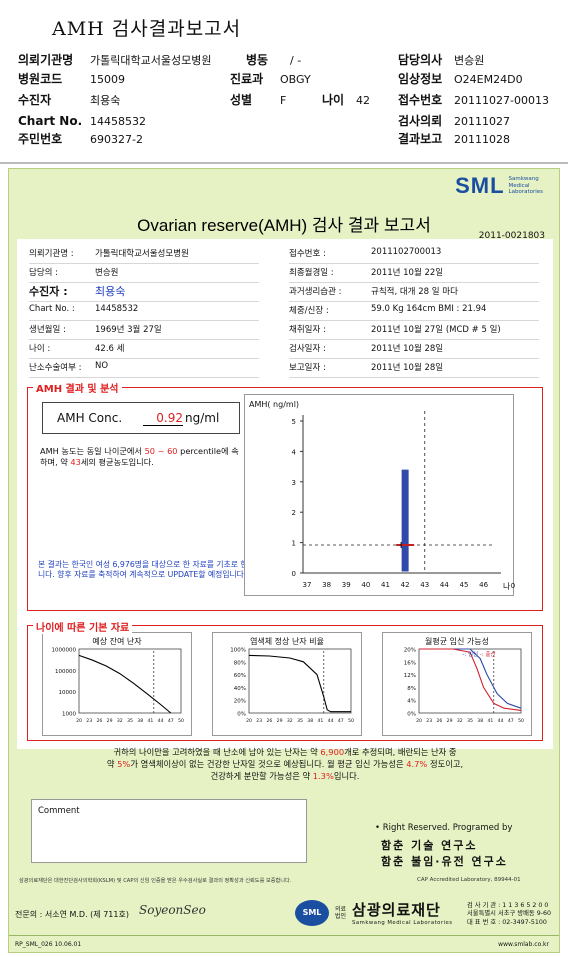 The image size is (568, 957). I want to click on sml-logo-line-2: Medical, so click(519, 185).